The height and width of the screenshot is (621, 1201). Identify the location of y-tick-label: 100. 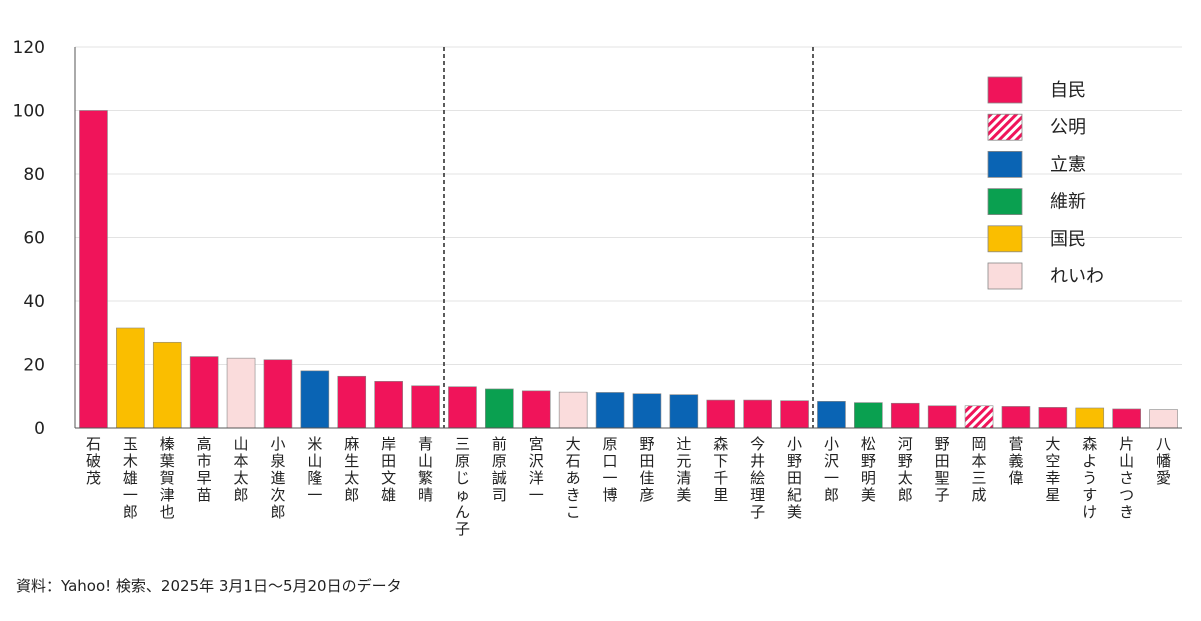
(29, 112).